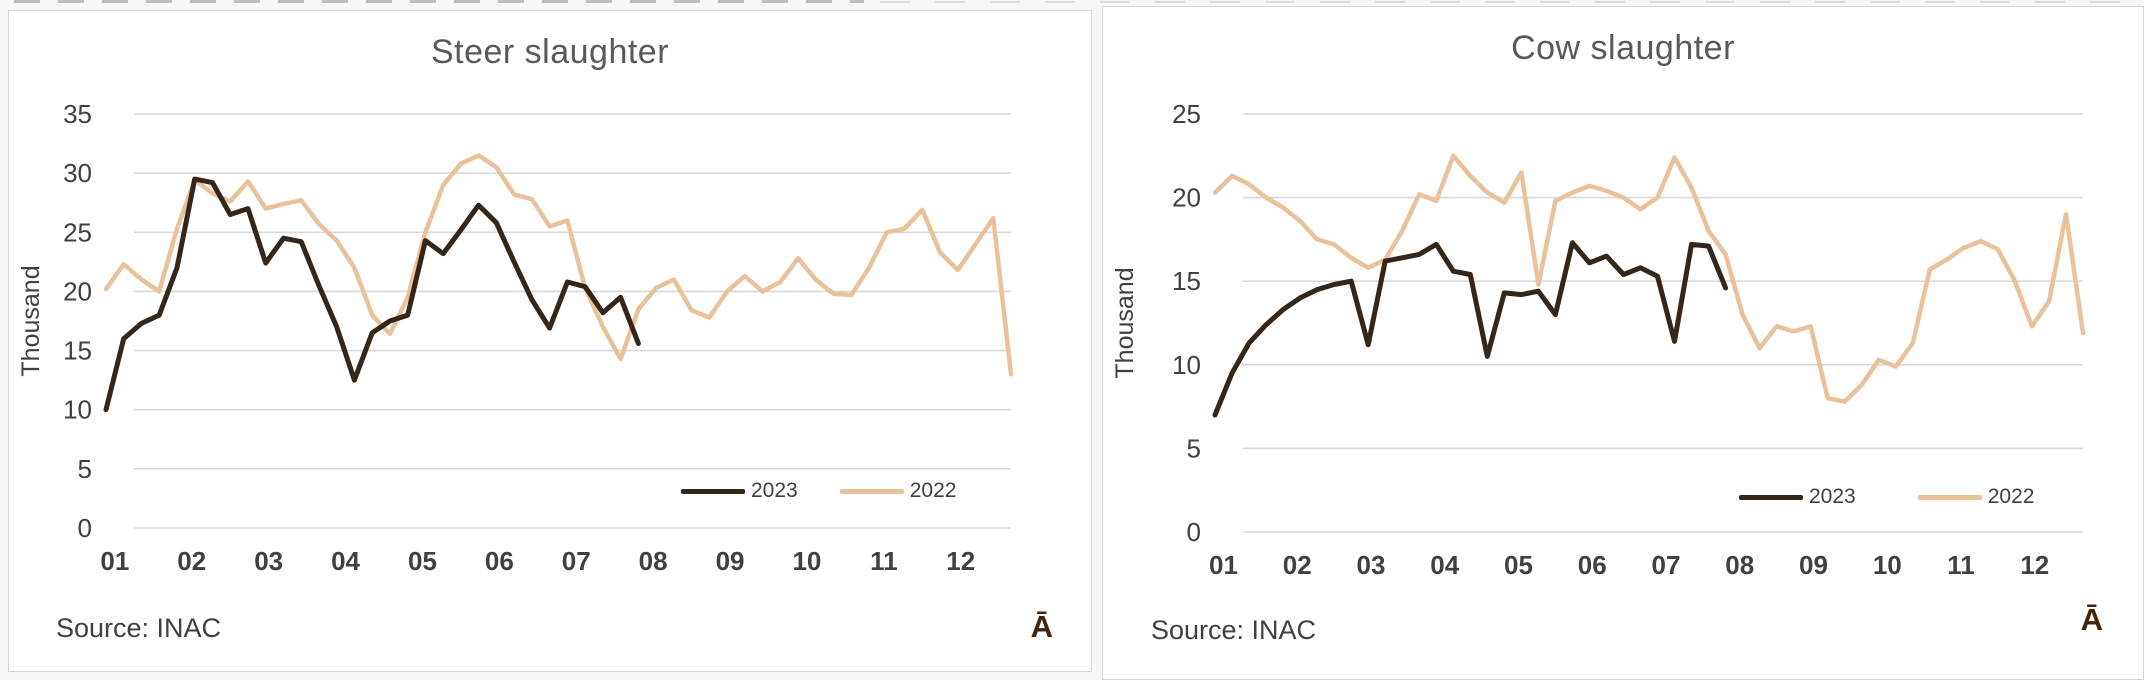 The image size is (2144, 680). I want to click on cropped-text-remnant, so click(439, 1).